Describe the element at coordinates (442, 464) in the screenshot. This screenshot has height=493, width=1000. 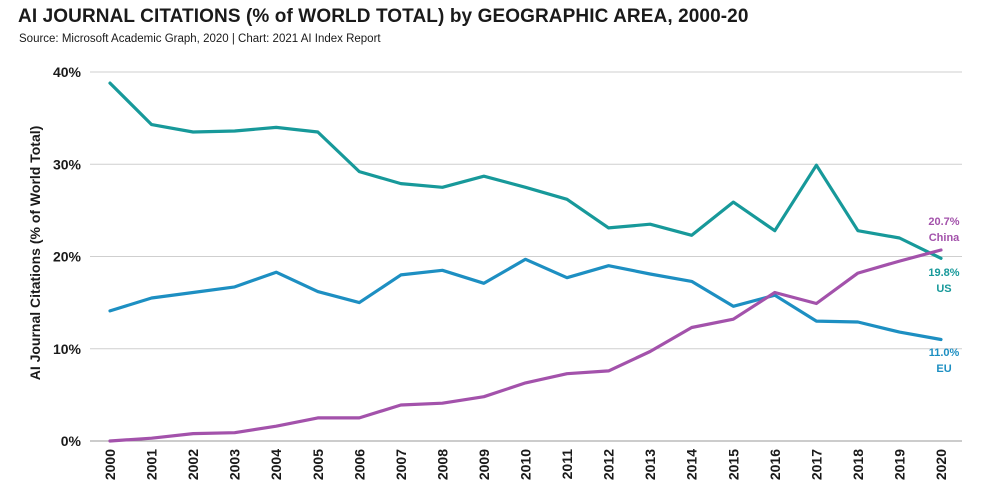
I see `x-tick-label: 2008` at that location.